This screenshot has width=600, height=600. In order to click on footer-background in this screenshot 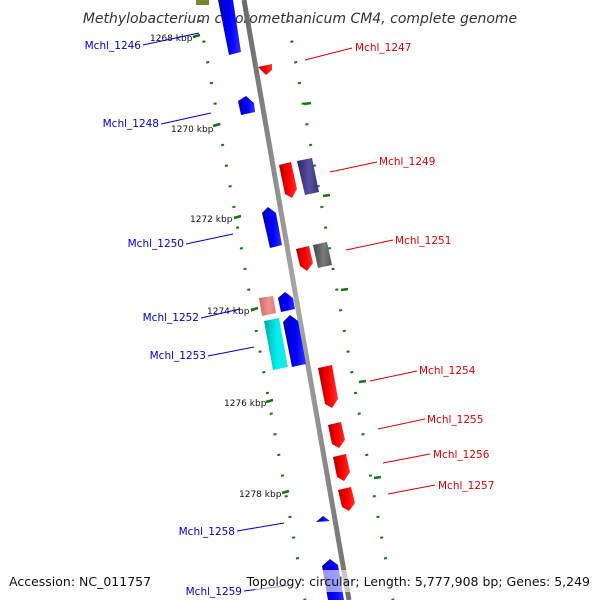, I will do `click(425, 581)`.